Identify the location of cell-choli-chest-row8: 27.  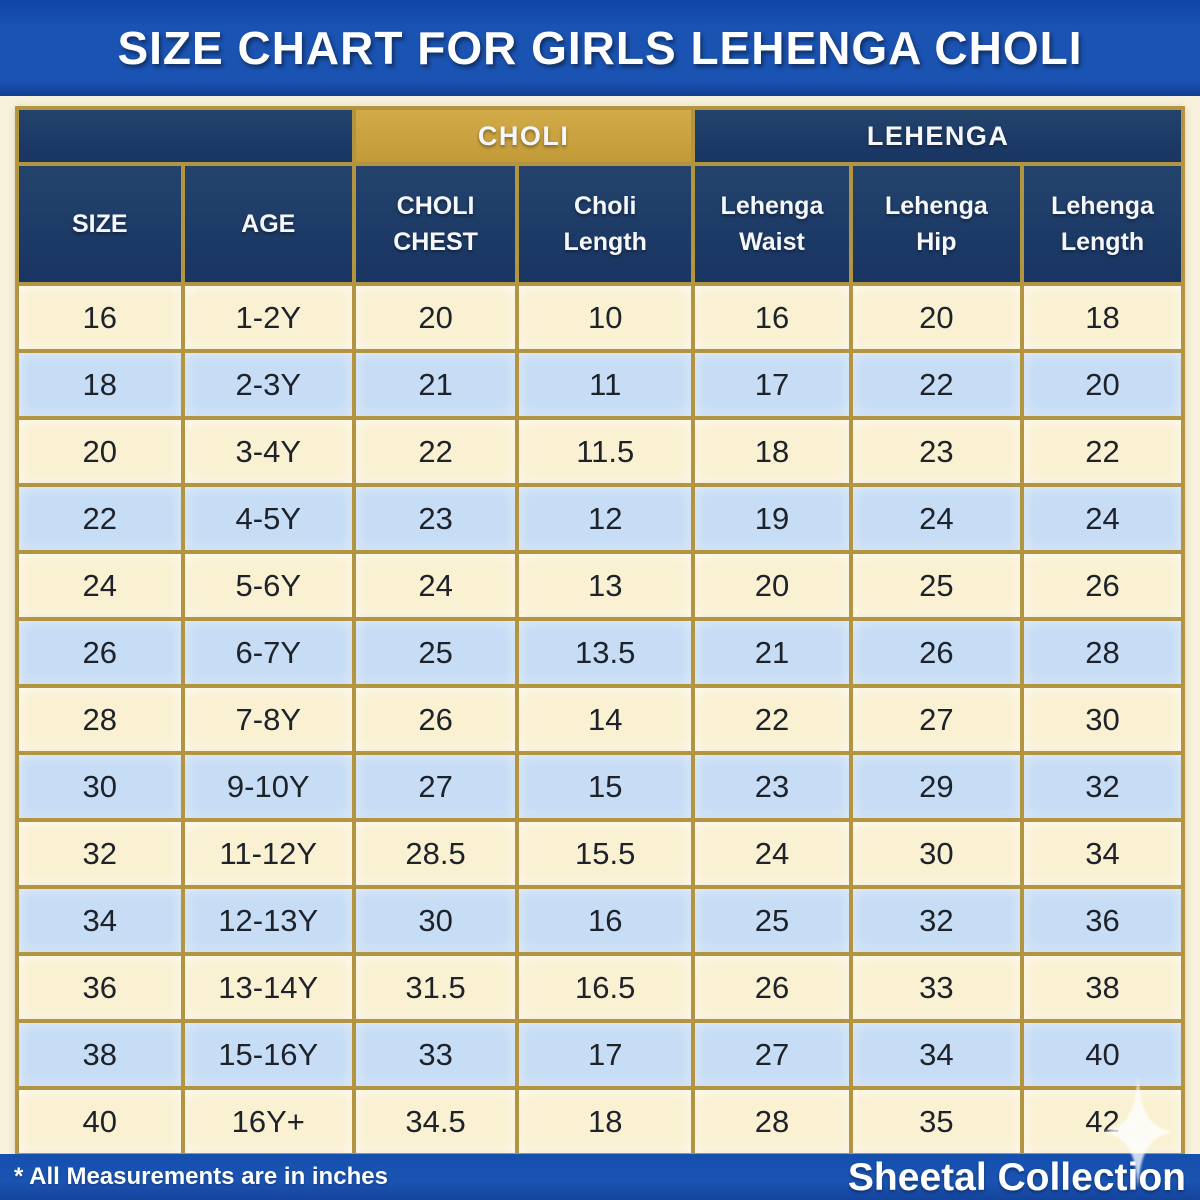
(435, 786).